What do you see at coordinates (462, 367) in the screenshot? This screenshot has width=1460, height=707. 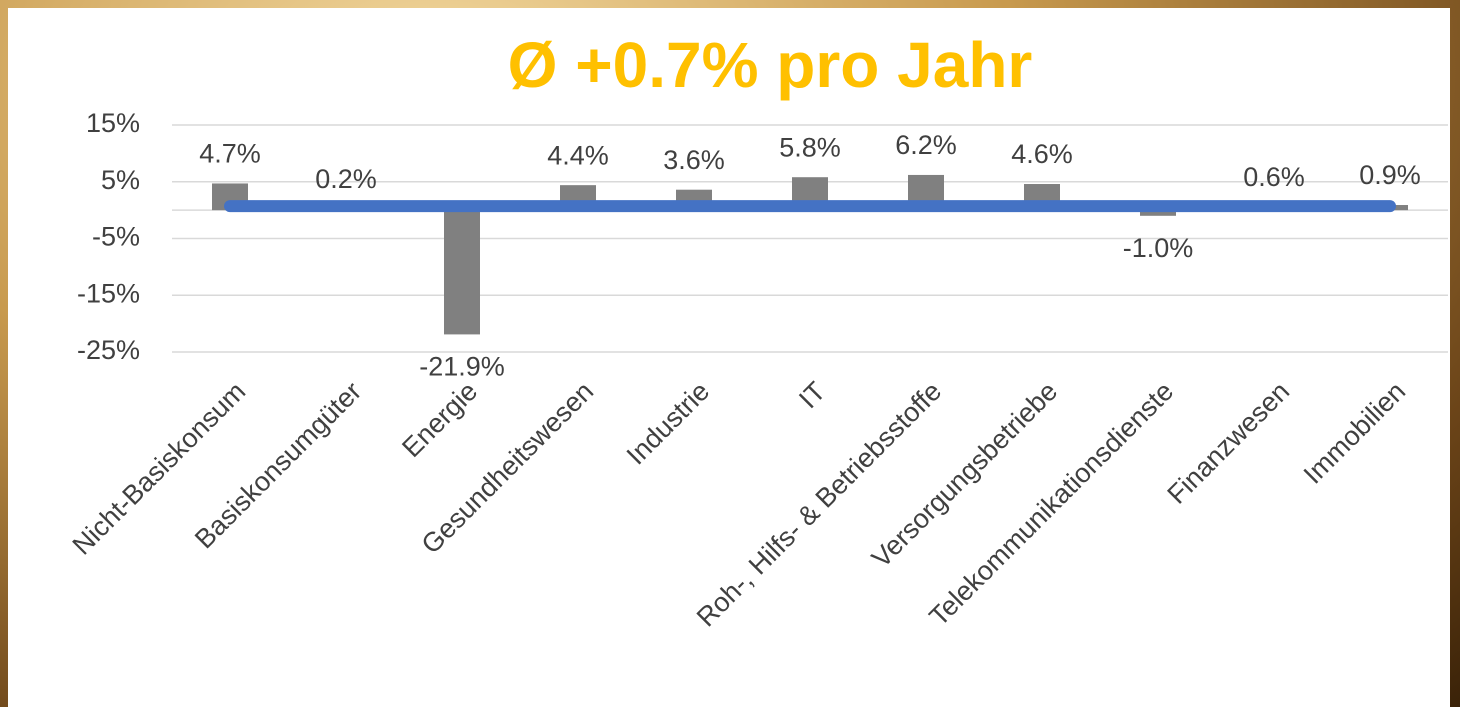 I see `value-label: -21.9%` at bounding box center [462, 367].